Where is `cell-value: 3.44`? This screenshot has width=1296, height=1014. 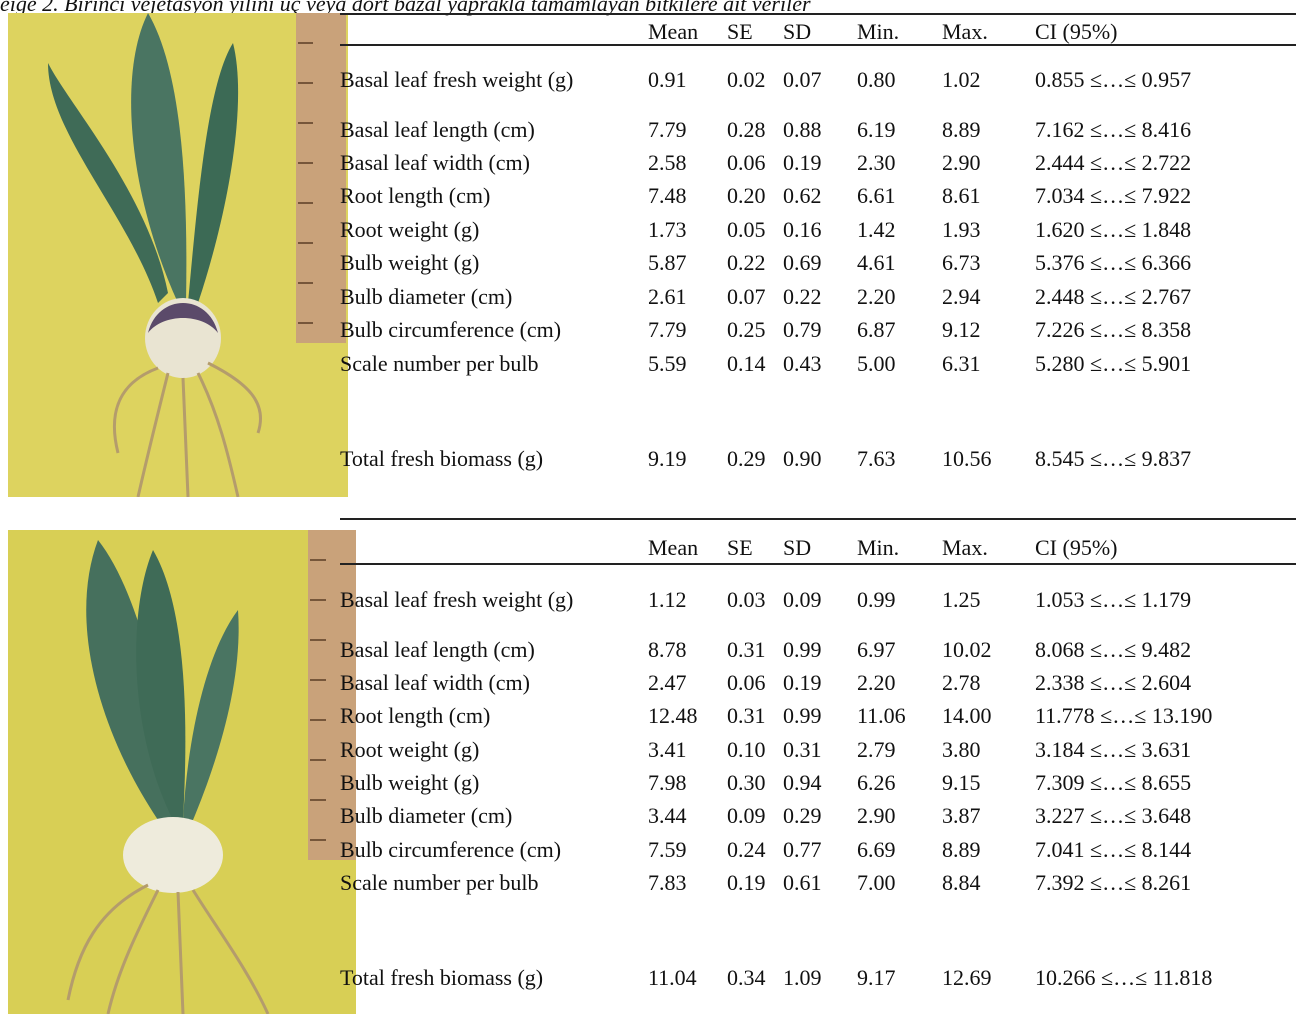
cell-value: 3.44 is located at coordinates (667, 815).